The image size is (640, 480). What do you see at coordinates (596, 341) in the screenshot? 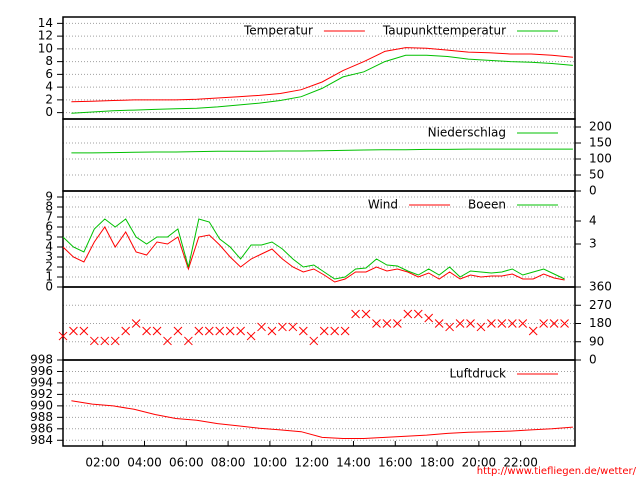
I see `y-tick-label: 90` at bounding box center [596, 341].